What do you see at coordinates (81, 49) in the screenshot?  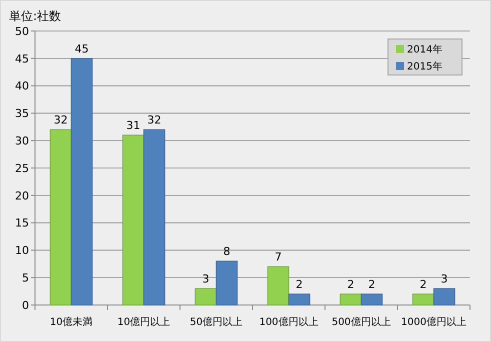 I see `data-label: 45` at bounding box center [81, 49].